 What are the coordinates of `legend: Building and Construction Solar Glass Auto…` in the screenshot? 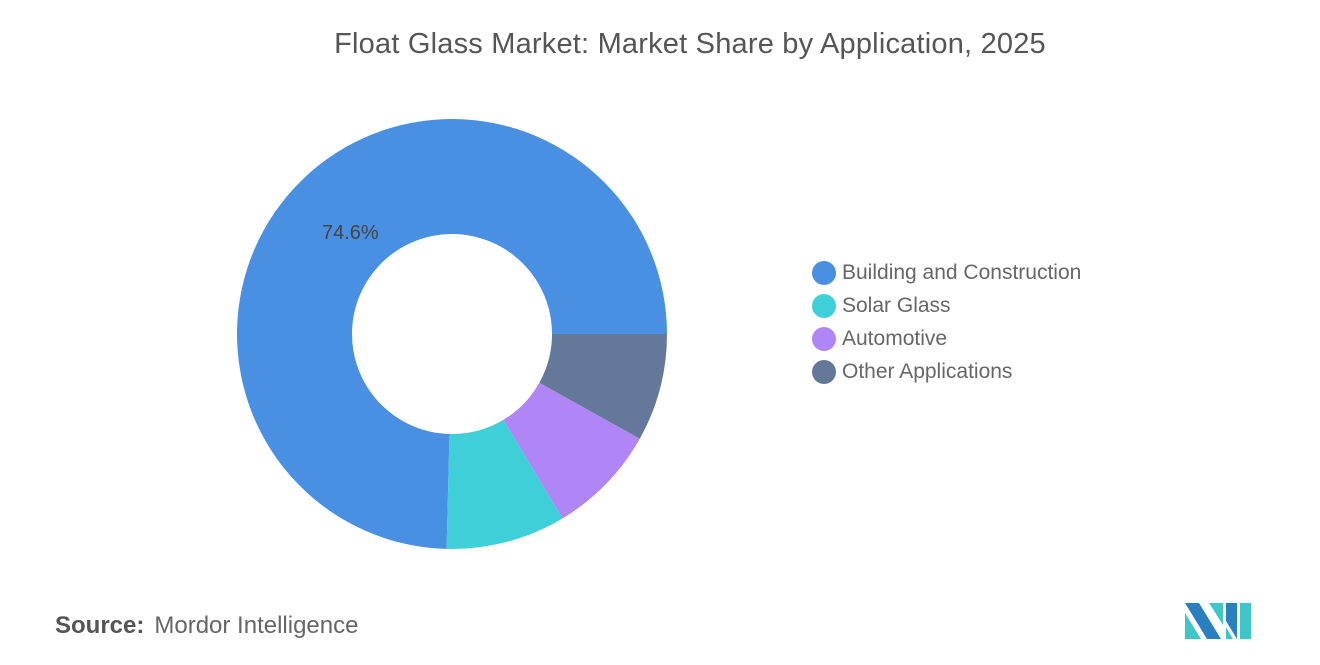 It's located at (946, 322).